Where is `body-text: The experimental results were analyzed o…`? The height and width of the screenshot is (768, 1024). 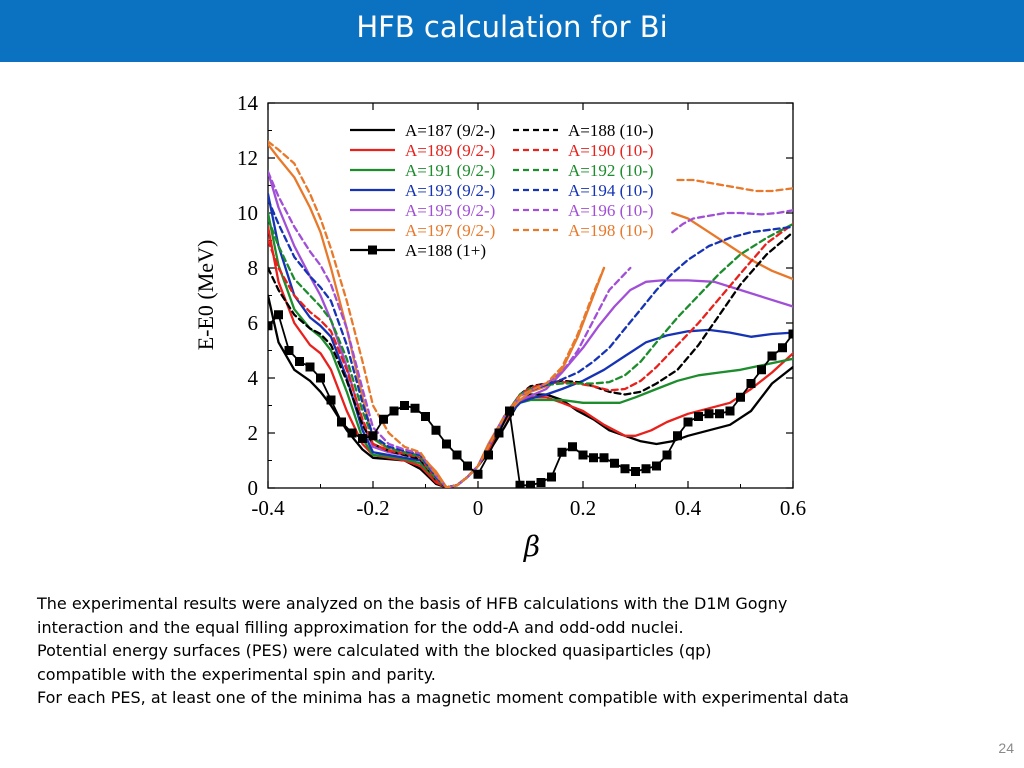 body-text: The experimental results were analyzed o… is located at coordinates (517, 651).